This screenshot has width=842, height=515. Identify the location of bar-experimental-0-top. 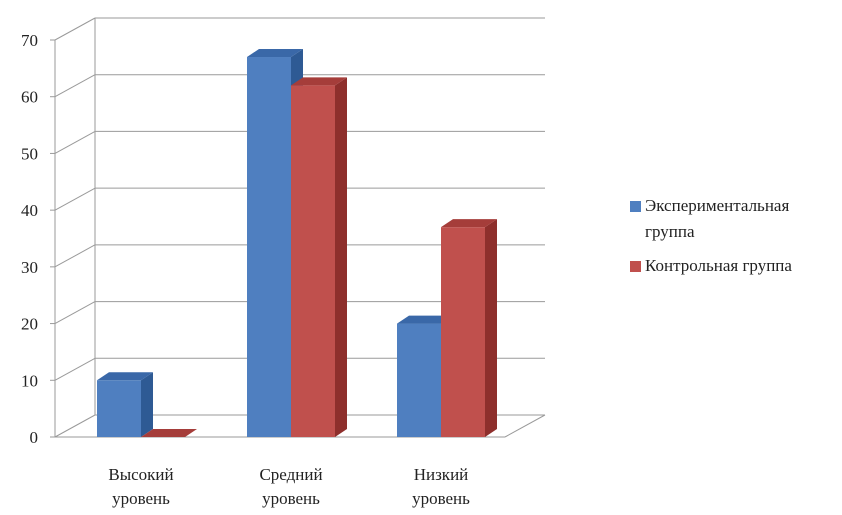
(125, 376).